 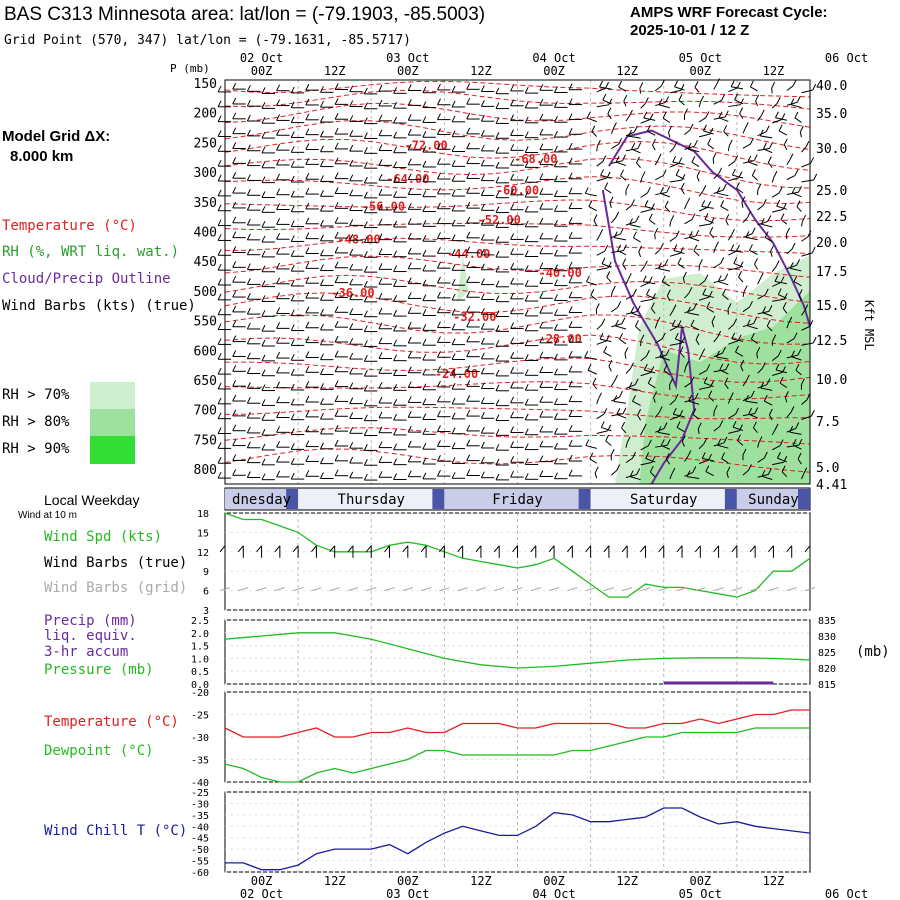 What do you see at coordinates (116, 588) in the screenshot?
I see `wind-barbs-grid-legend: Wind Barbs (grid)` at bounding box center [116, 588].